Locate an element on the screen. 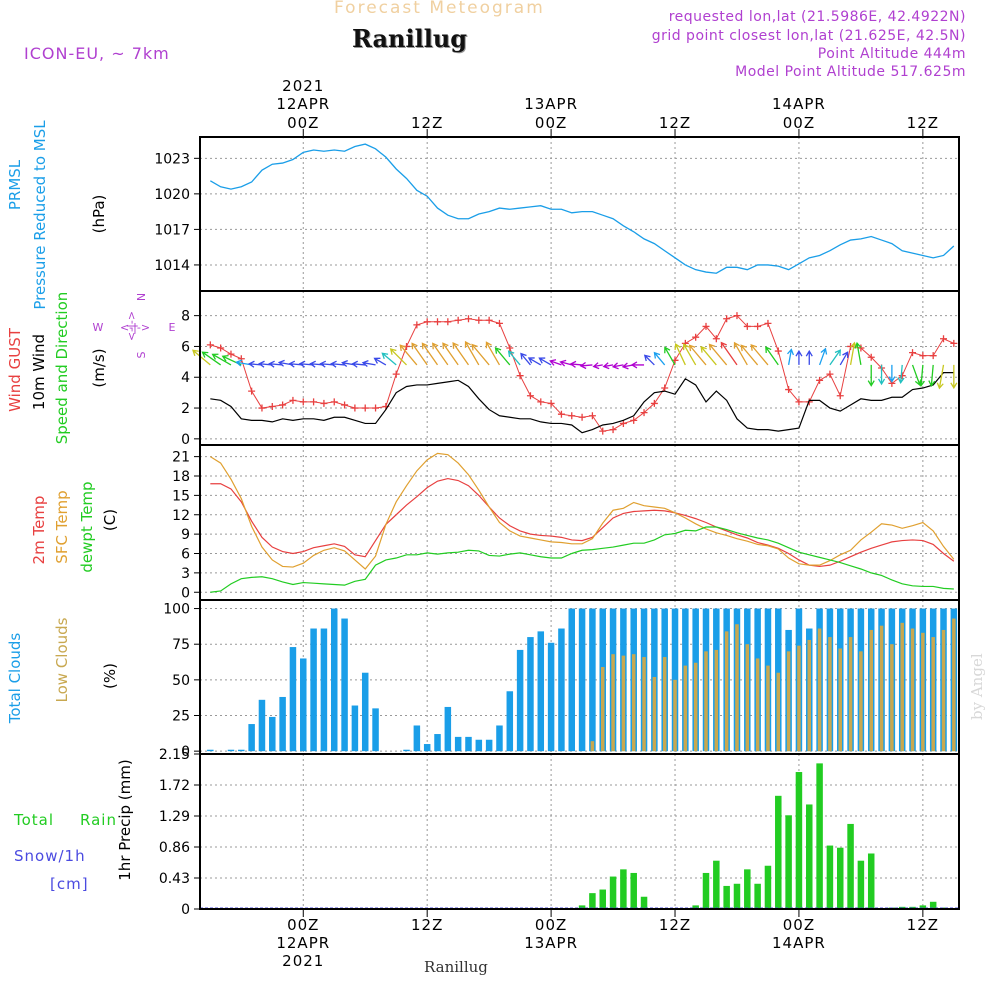 The width and height of the screenshot is (1000, 1000). pressure-line is located at coordinates (582, 208).